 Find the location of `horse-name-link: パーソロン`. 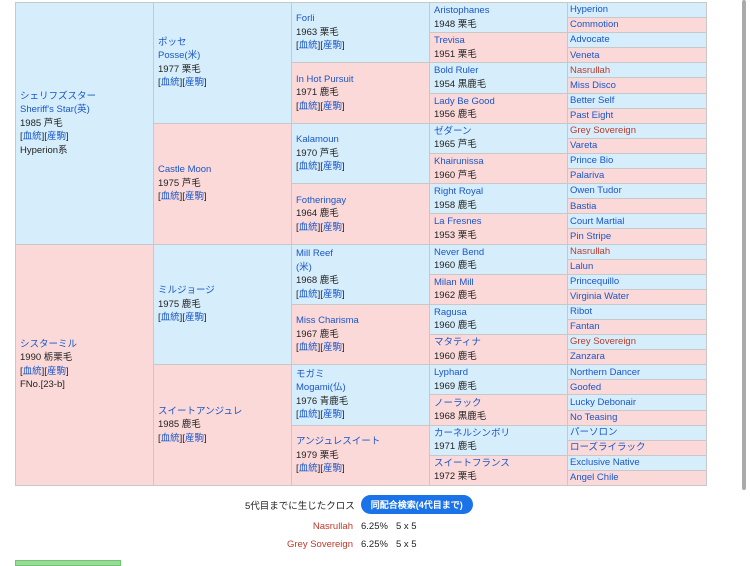

horse-name-link: パーソロン is located at coordinates (594, 432).